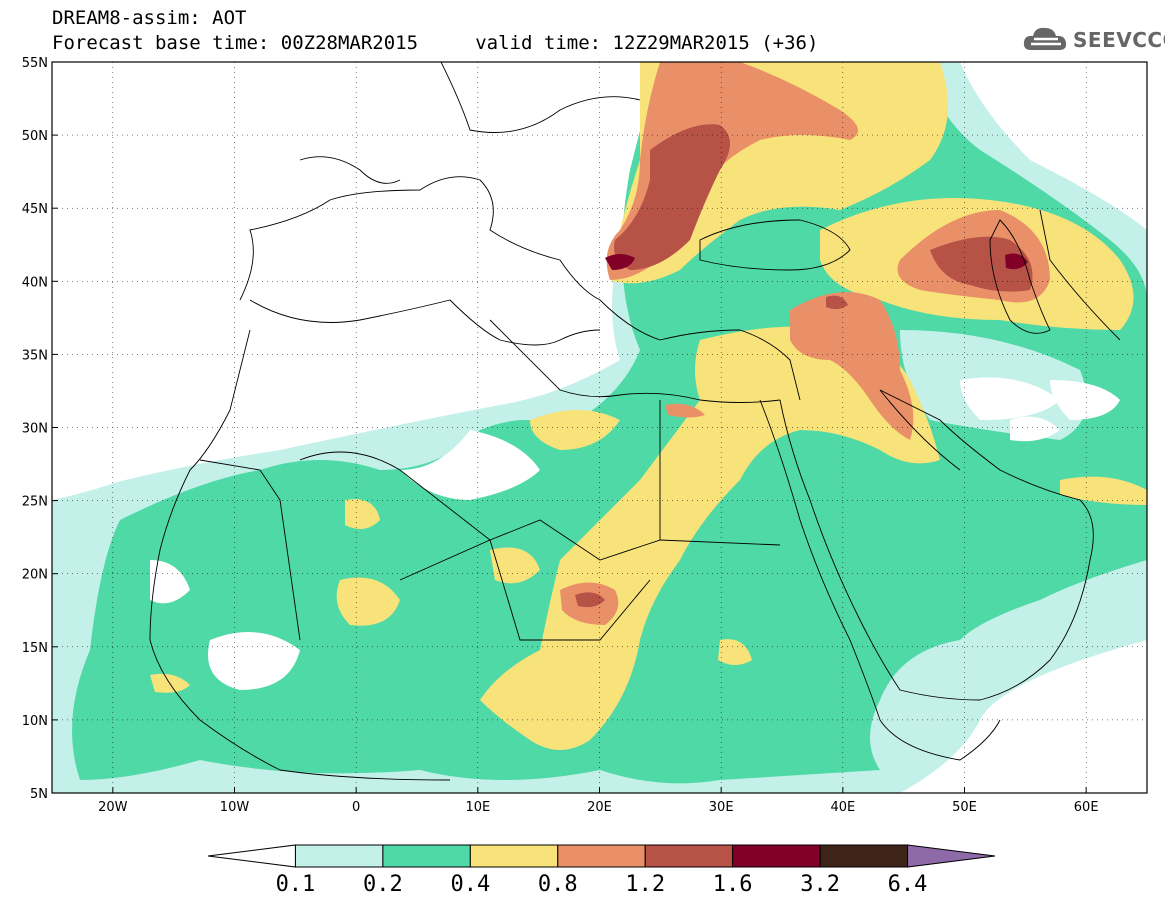  What do you see at coordinates (35, 282) in the screenshot?
I see `lat-tick-label: 40N` at bounding box center [35, 282].